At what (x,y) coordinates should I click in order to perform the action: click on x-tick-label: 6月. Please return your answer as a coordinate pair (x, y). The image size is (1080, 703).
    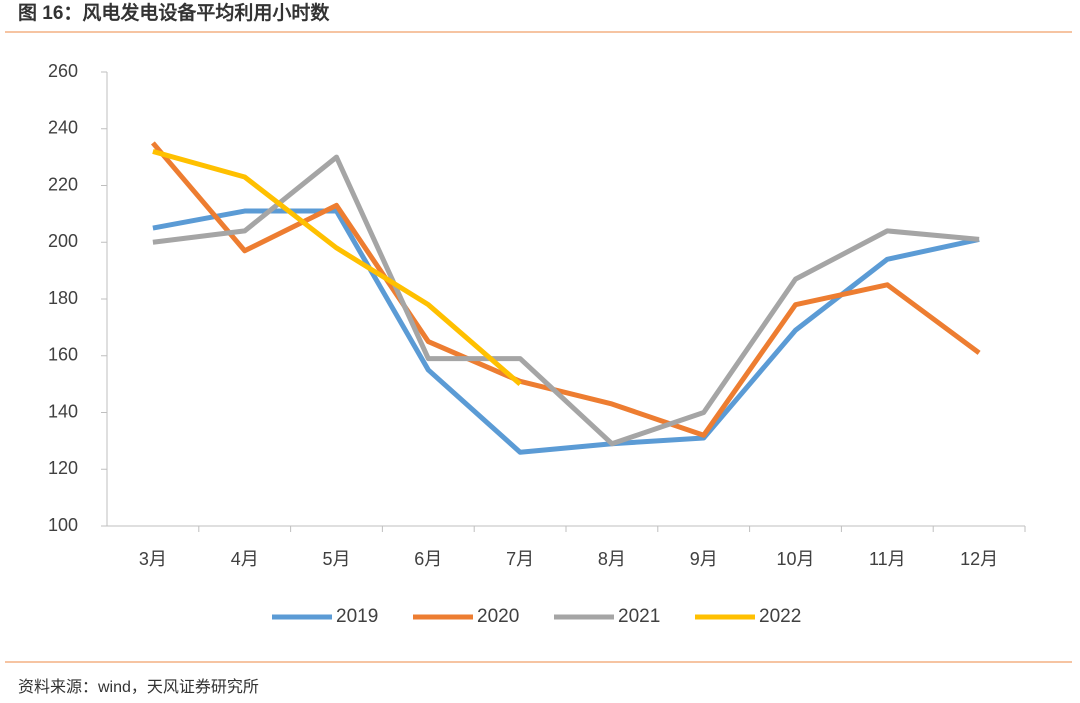
    Looking at the image, I should click on (428, 559).